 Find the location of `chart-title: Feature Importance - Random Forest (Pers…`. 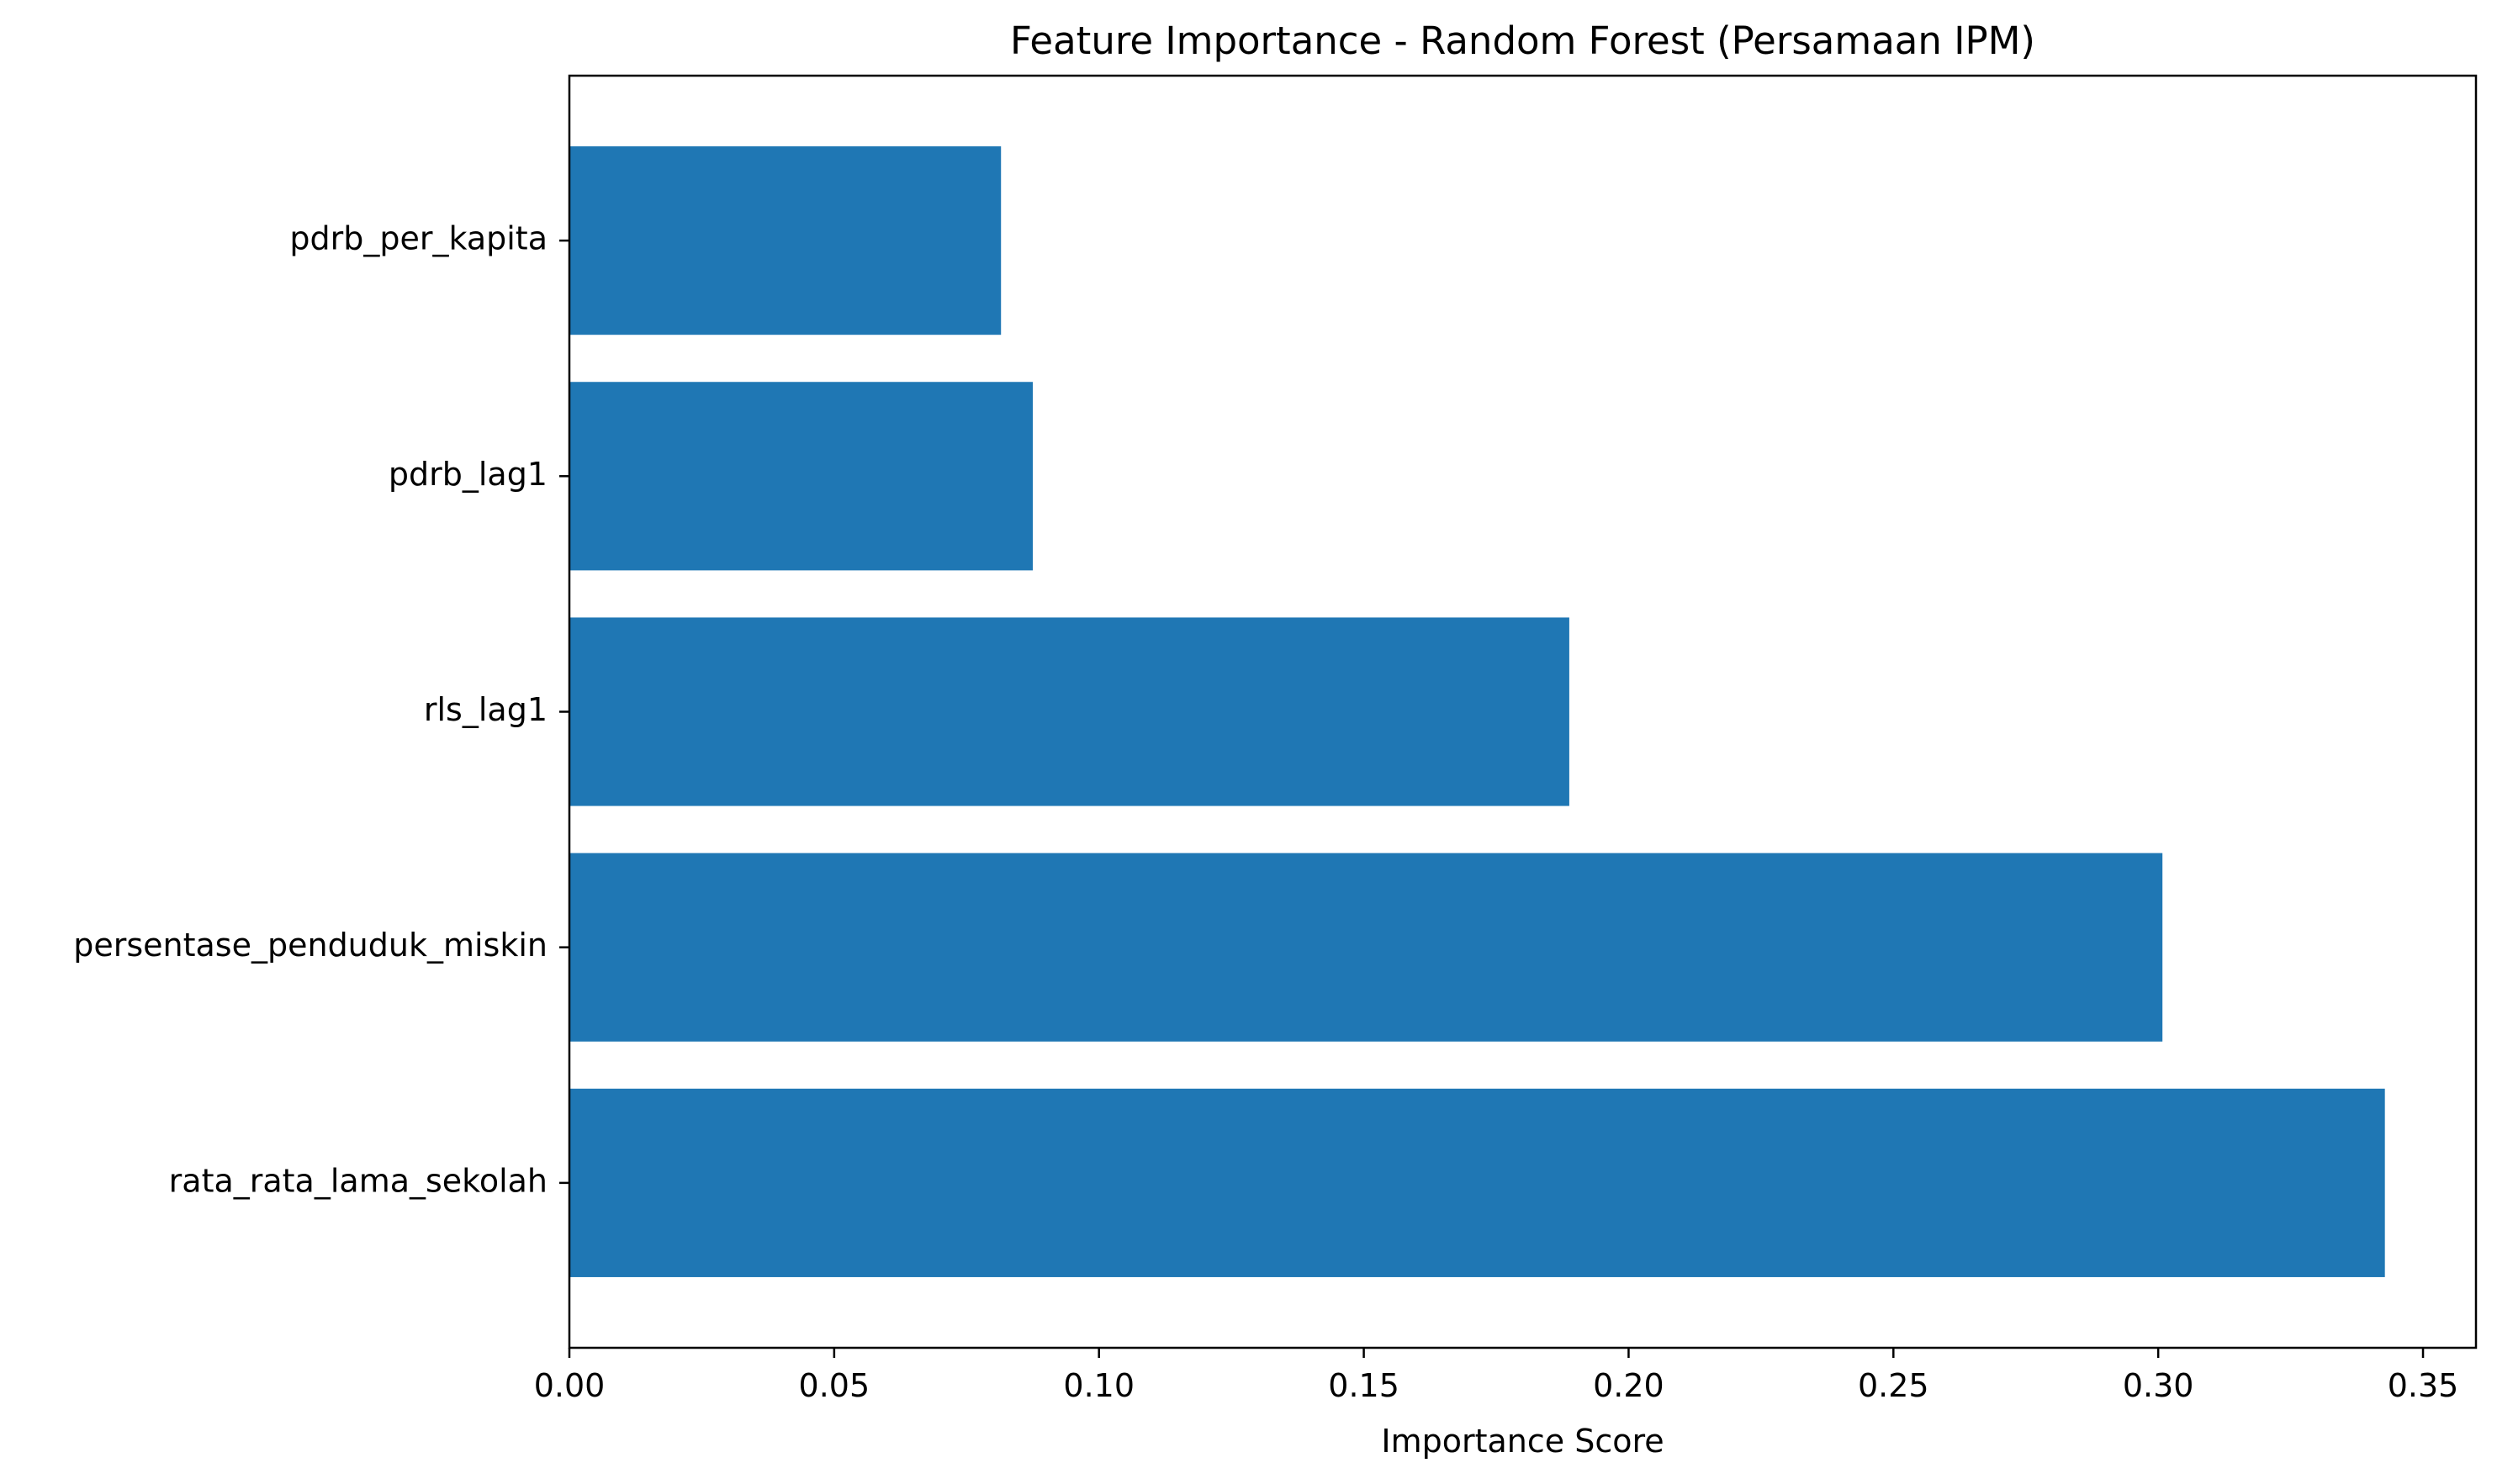

chart-title: Feature Importance - Random Forest (Pers… is located at coordinates (1522, 40).